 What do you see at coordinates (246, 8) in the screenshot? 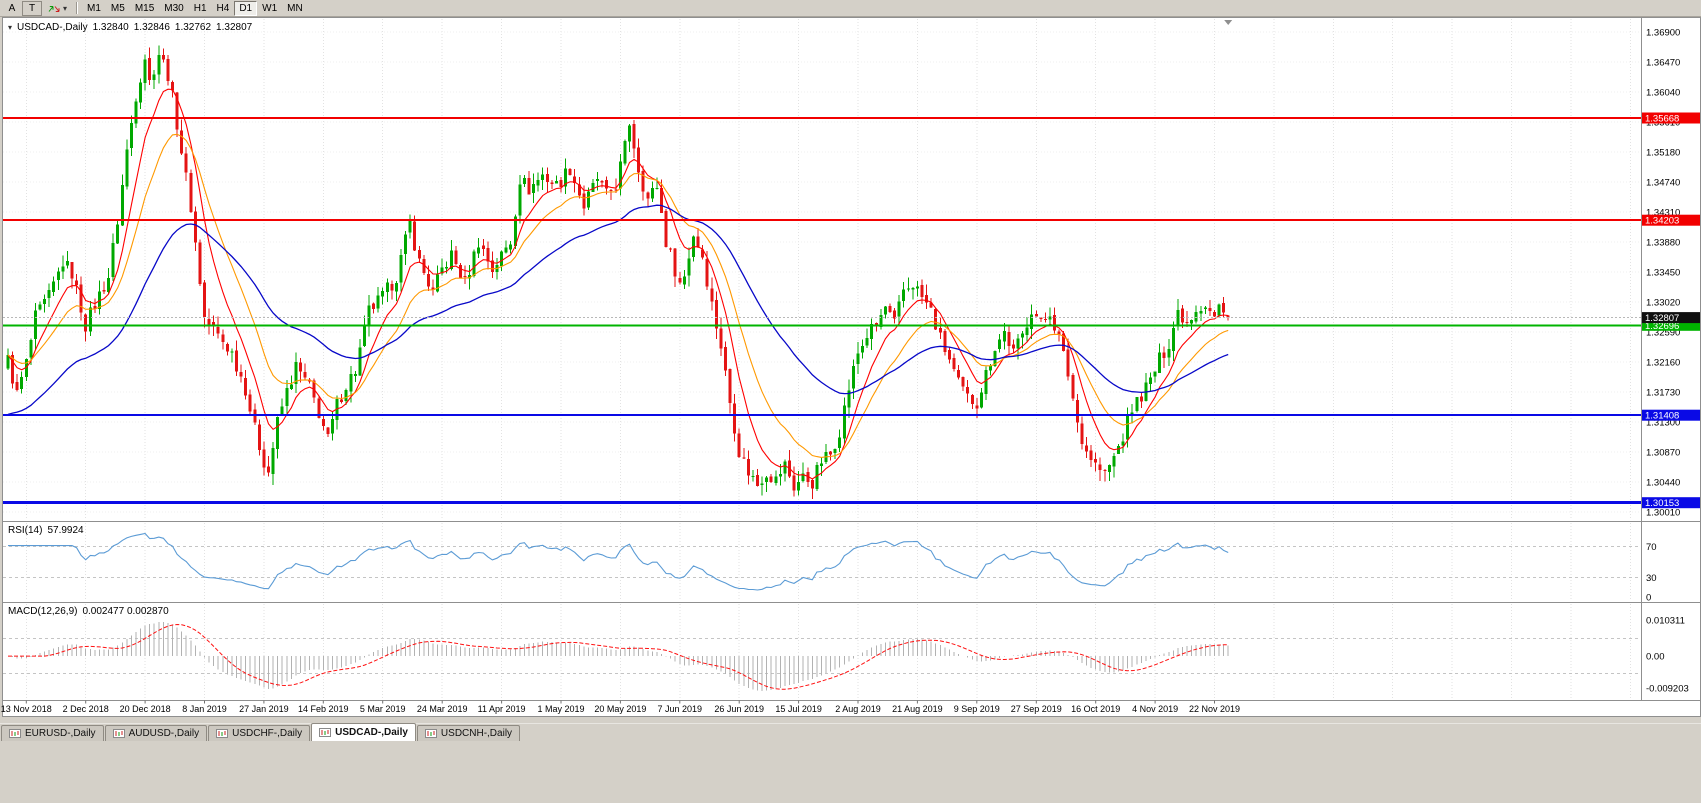
I see `timeframe-d1: D1` at bounding box center [246, 8].